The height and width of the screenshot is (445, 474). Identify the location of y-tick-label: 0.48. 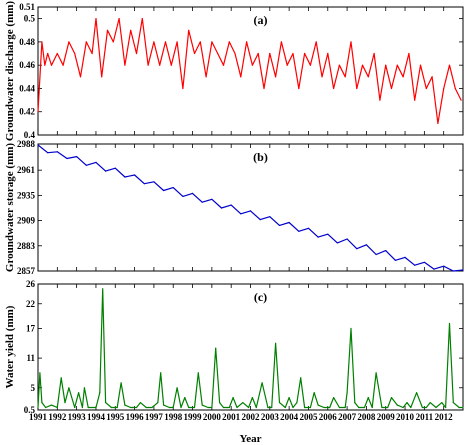
(27, 42).